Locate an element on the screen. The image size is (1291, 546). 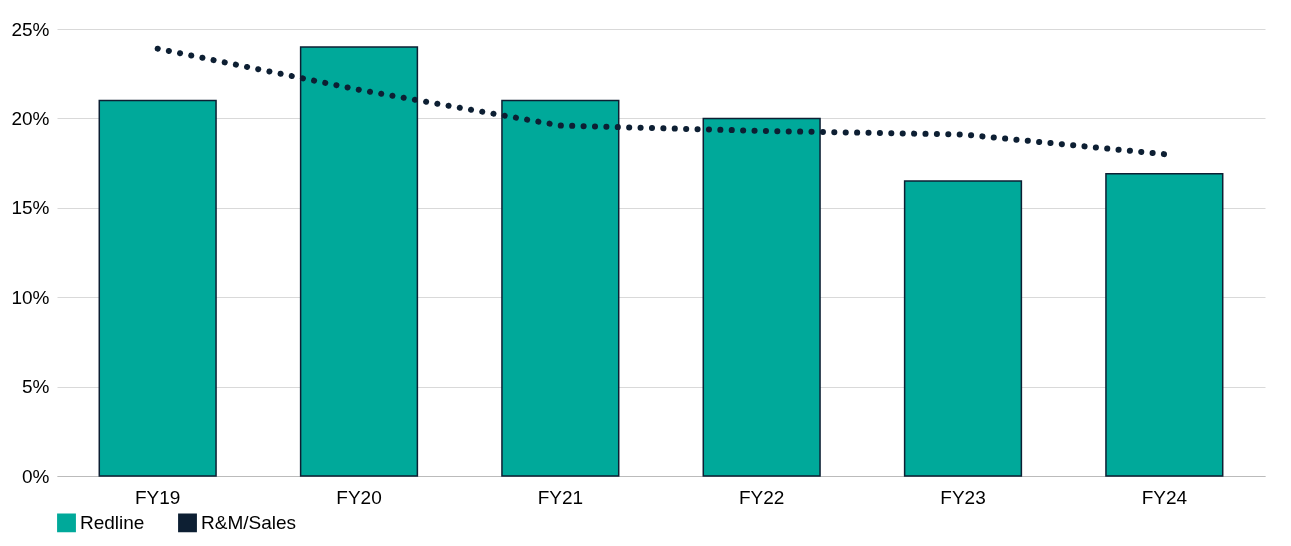
x-tick-label: FY21 is located at coordinates (560, 497).